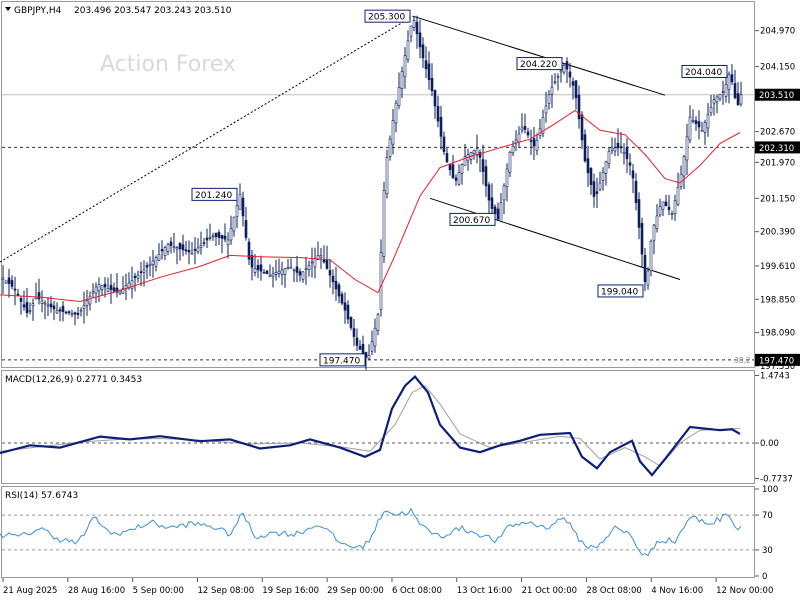  Describe the element at coordinates (776, 96) in the screenshot. I see `price-tag-label: 203.510` at that location.